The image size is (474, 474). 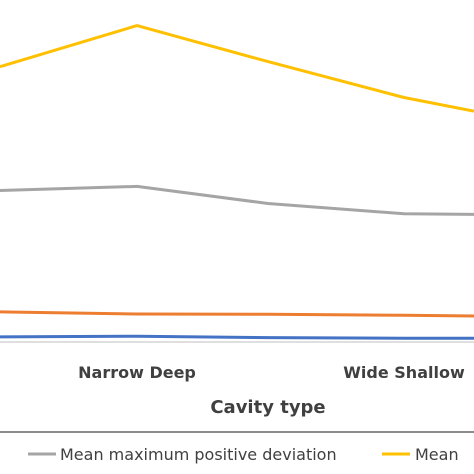 I want to click on x-tick-label: Wide Shallow, so click(x=404, y=372).